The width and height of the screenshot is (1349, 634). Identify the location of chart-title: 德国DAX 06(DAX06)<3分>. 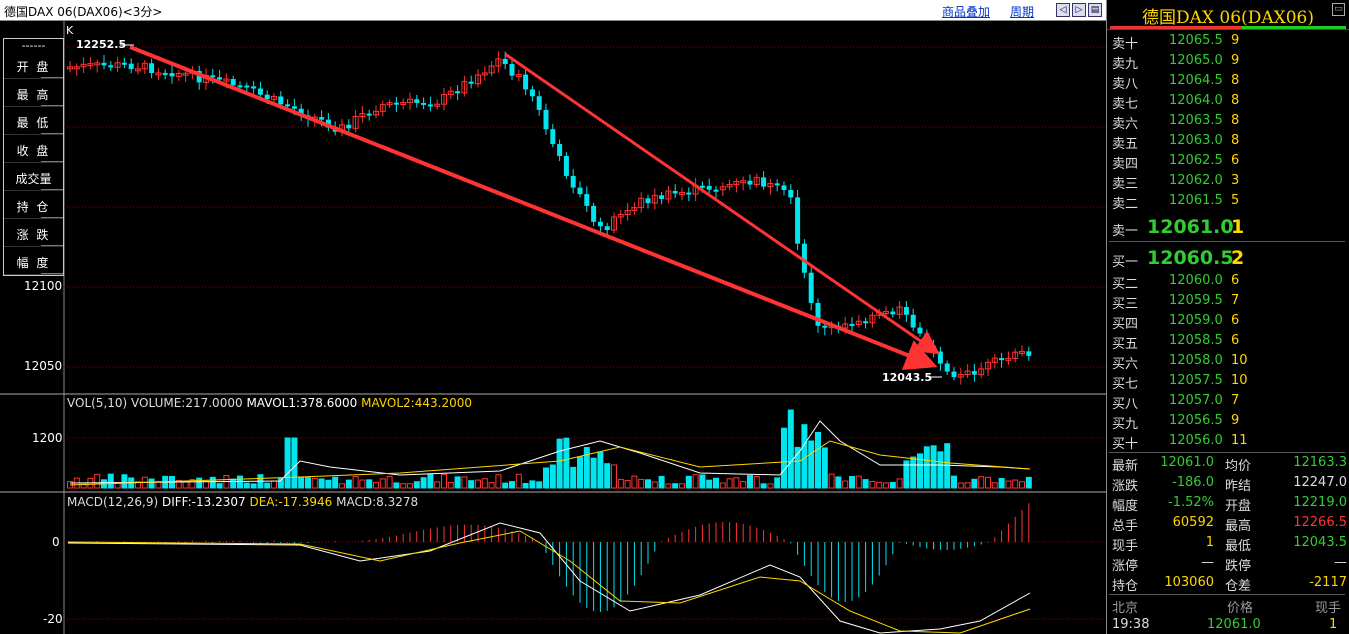
(83, 12).